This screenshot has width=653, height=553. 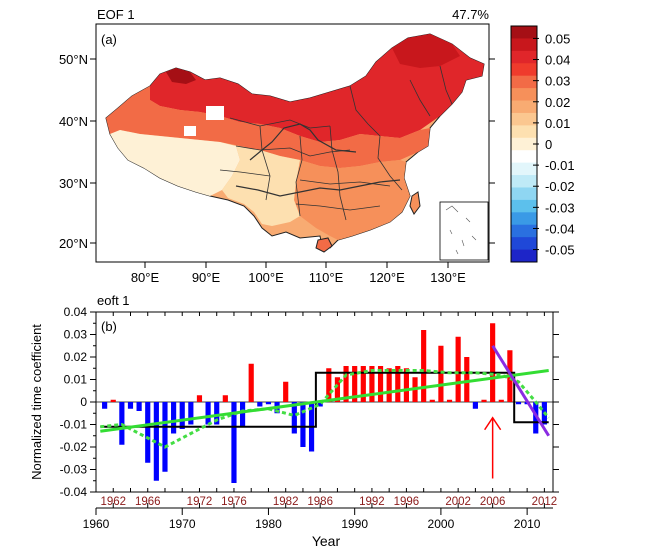 I want to click on plateau-light-region, so click(x=261, y=186).